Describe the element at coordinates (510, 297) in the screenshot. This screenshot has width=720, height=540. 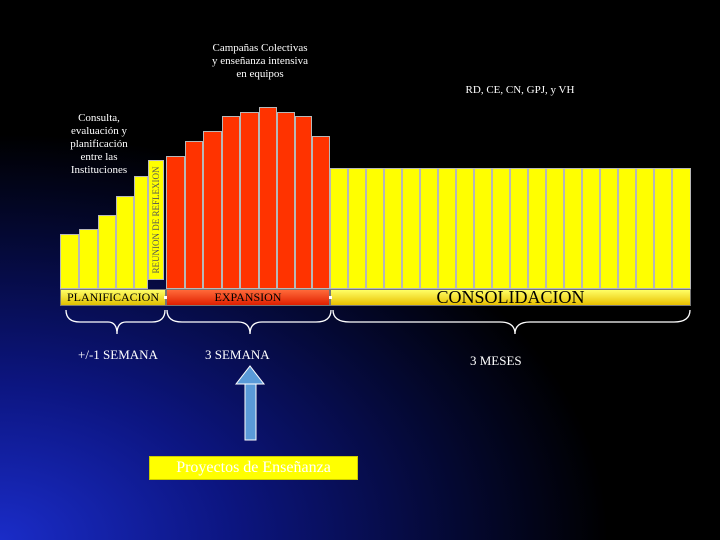
I see `phase-consolidacion: CONSOLIDACION` at that location.